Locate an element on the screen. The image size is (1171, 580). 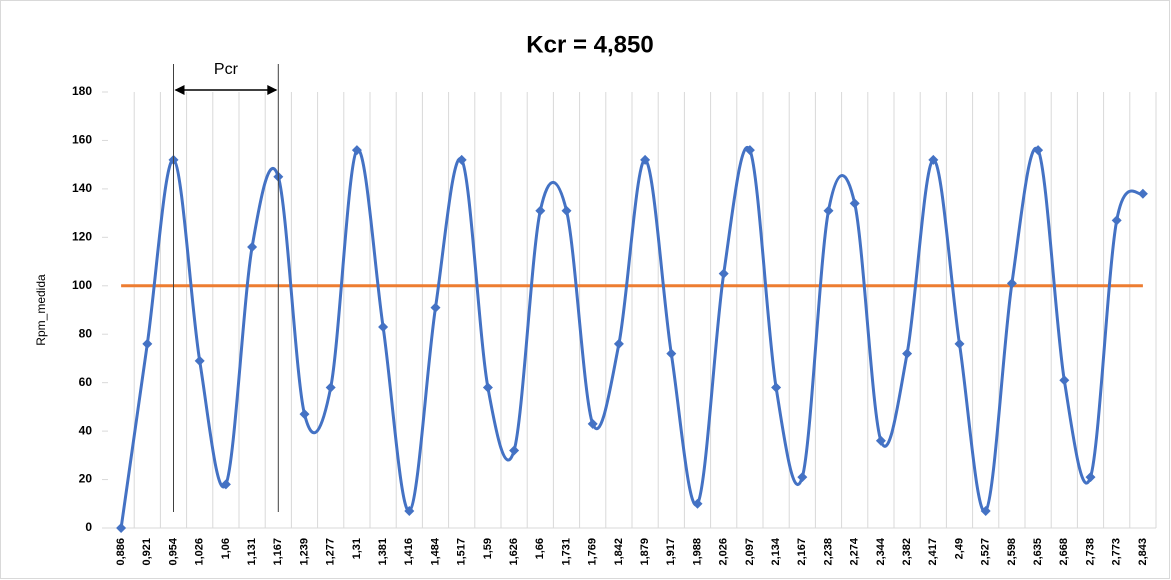
x-tick-label: 2,238 is located at coordinates (828, 552).